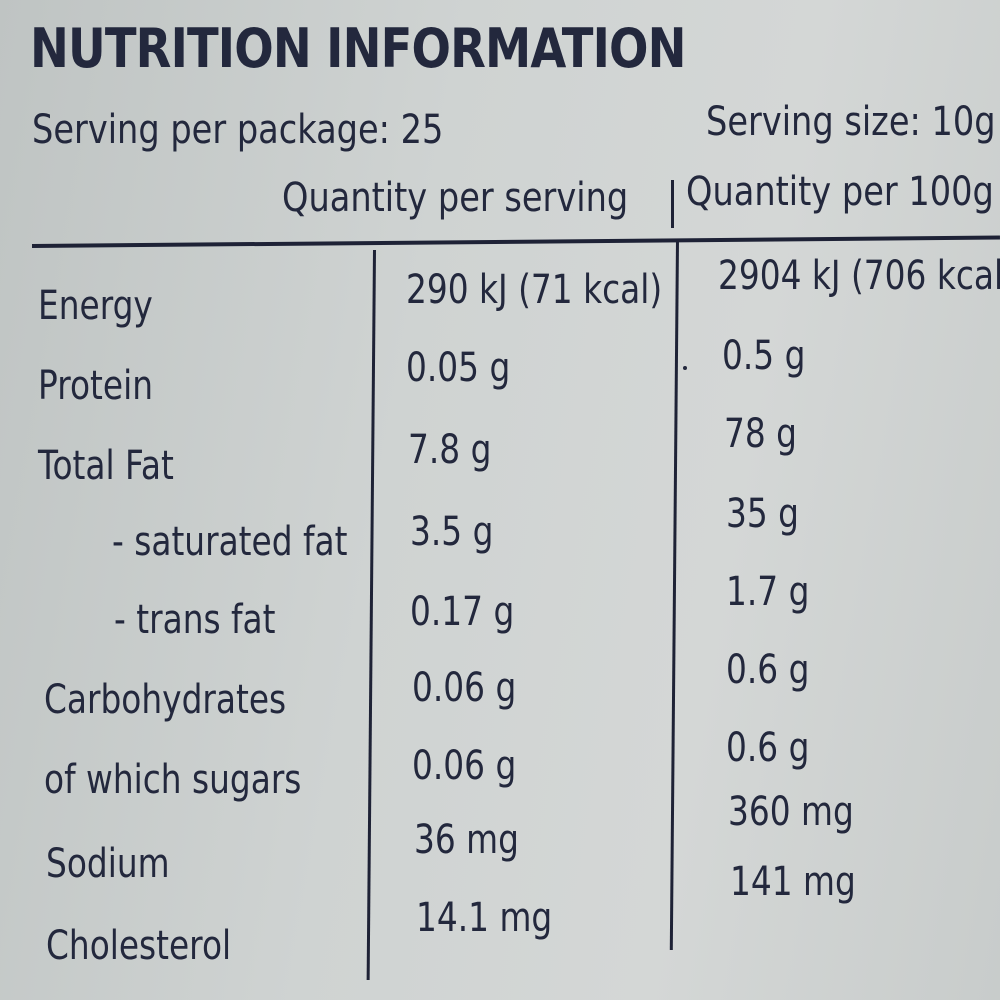 The image size is (1000, 1000). Describe the element at coordinates (793, 882) in the screenshot. I see `row-value-per-100g: 141 mg` at that location.